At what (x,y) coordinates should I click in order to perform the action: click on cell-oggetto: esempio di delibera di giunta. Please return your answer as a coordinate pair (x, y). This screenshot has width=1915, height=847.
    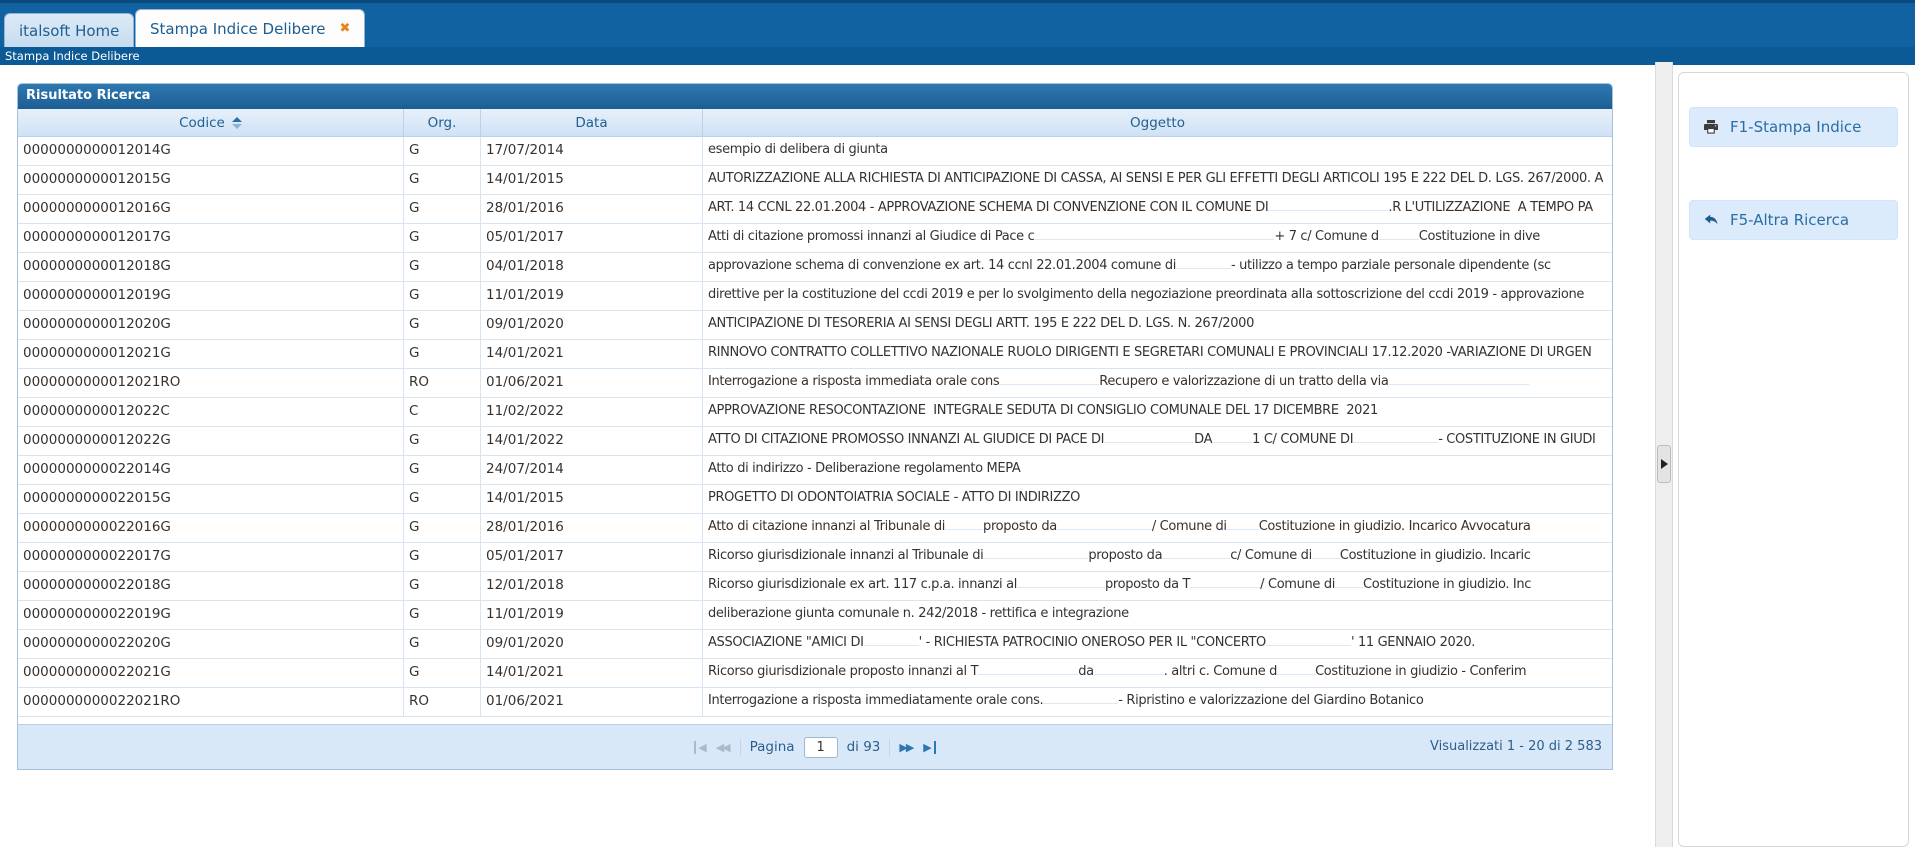
    Looking at the image, I should click on (798, 149).